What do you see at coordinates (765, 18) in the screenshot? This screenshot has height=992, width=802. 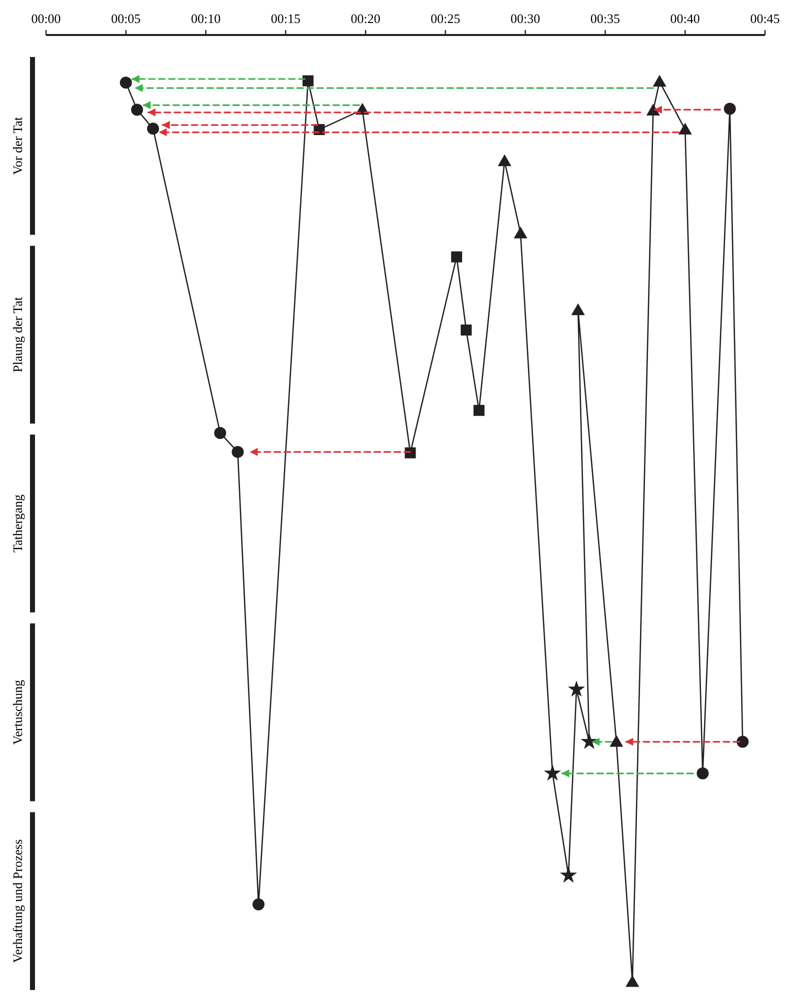 I see `x-tick-label: 00:45` at bounding box center [765, 18].